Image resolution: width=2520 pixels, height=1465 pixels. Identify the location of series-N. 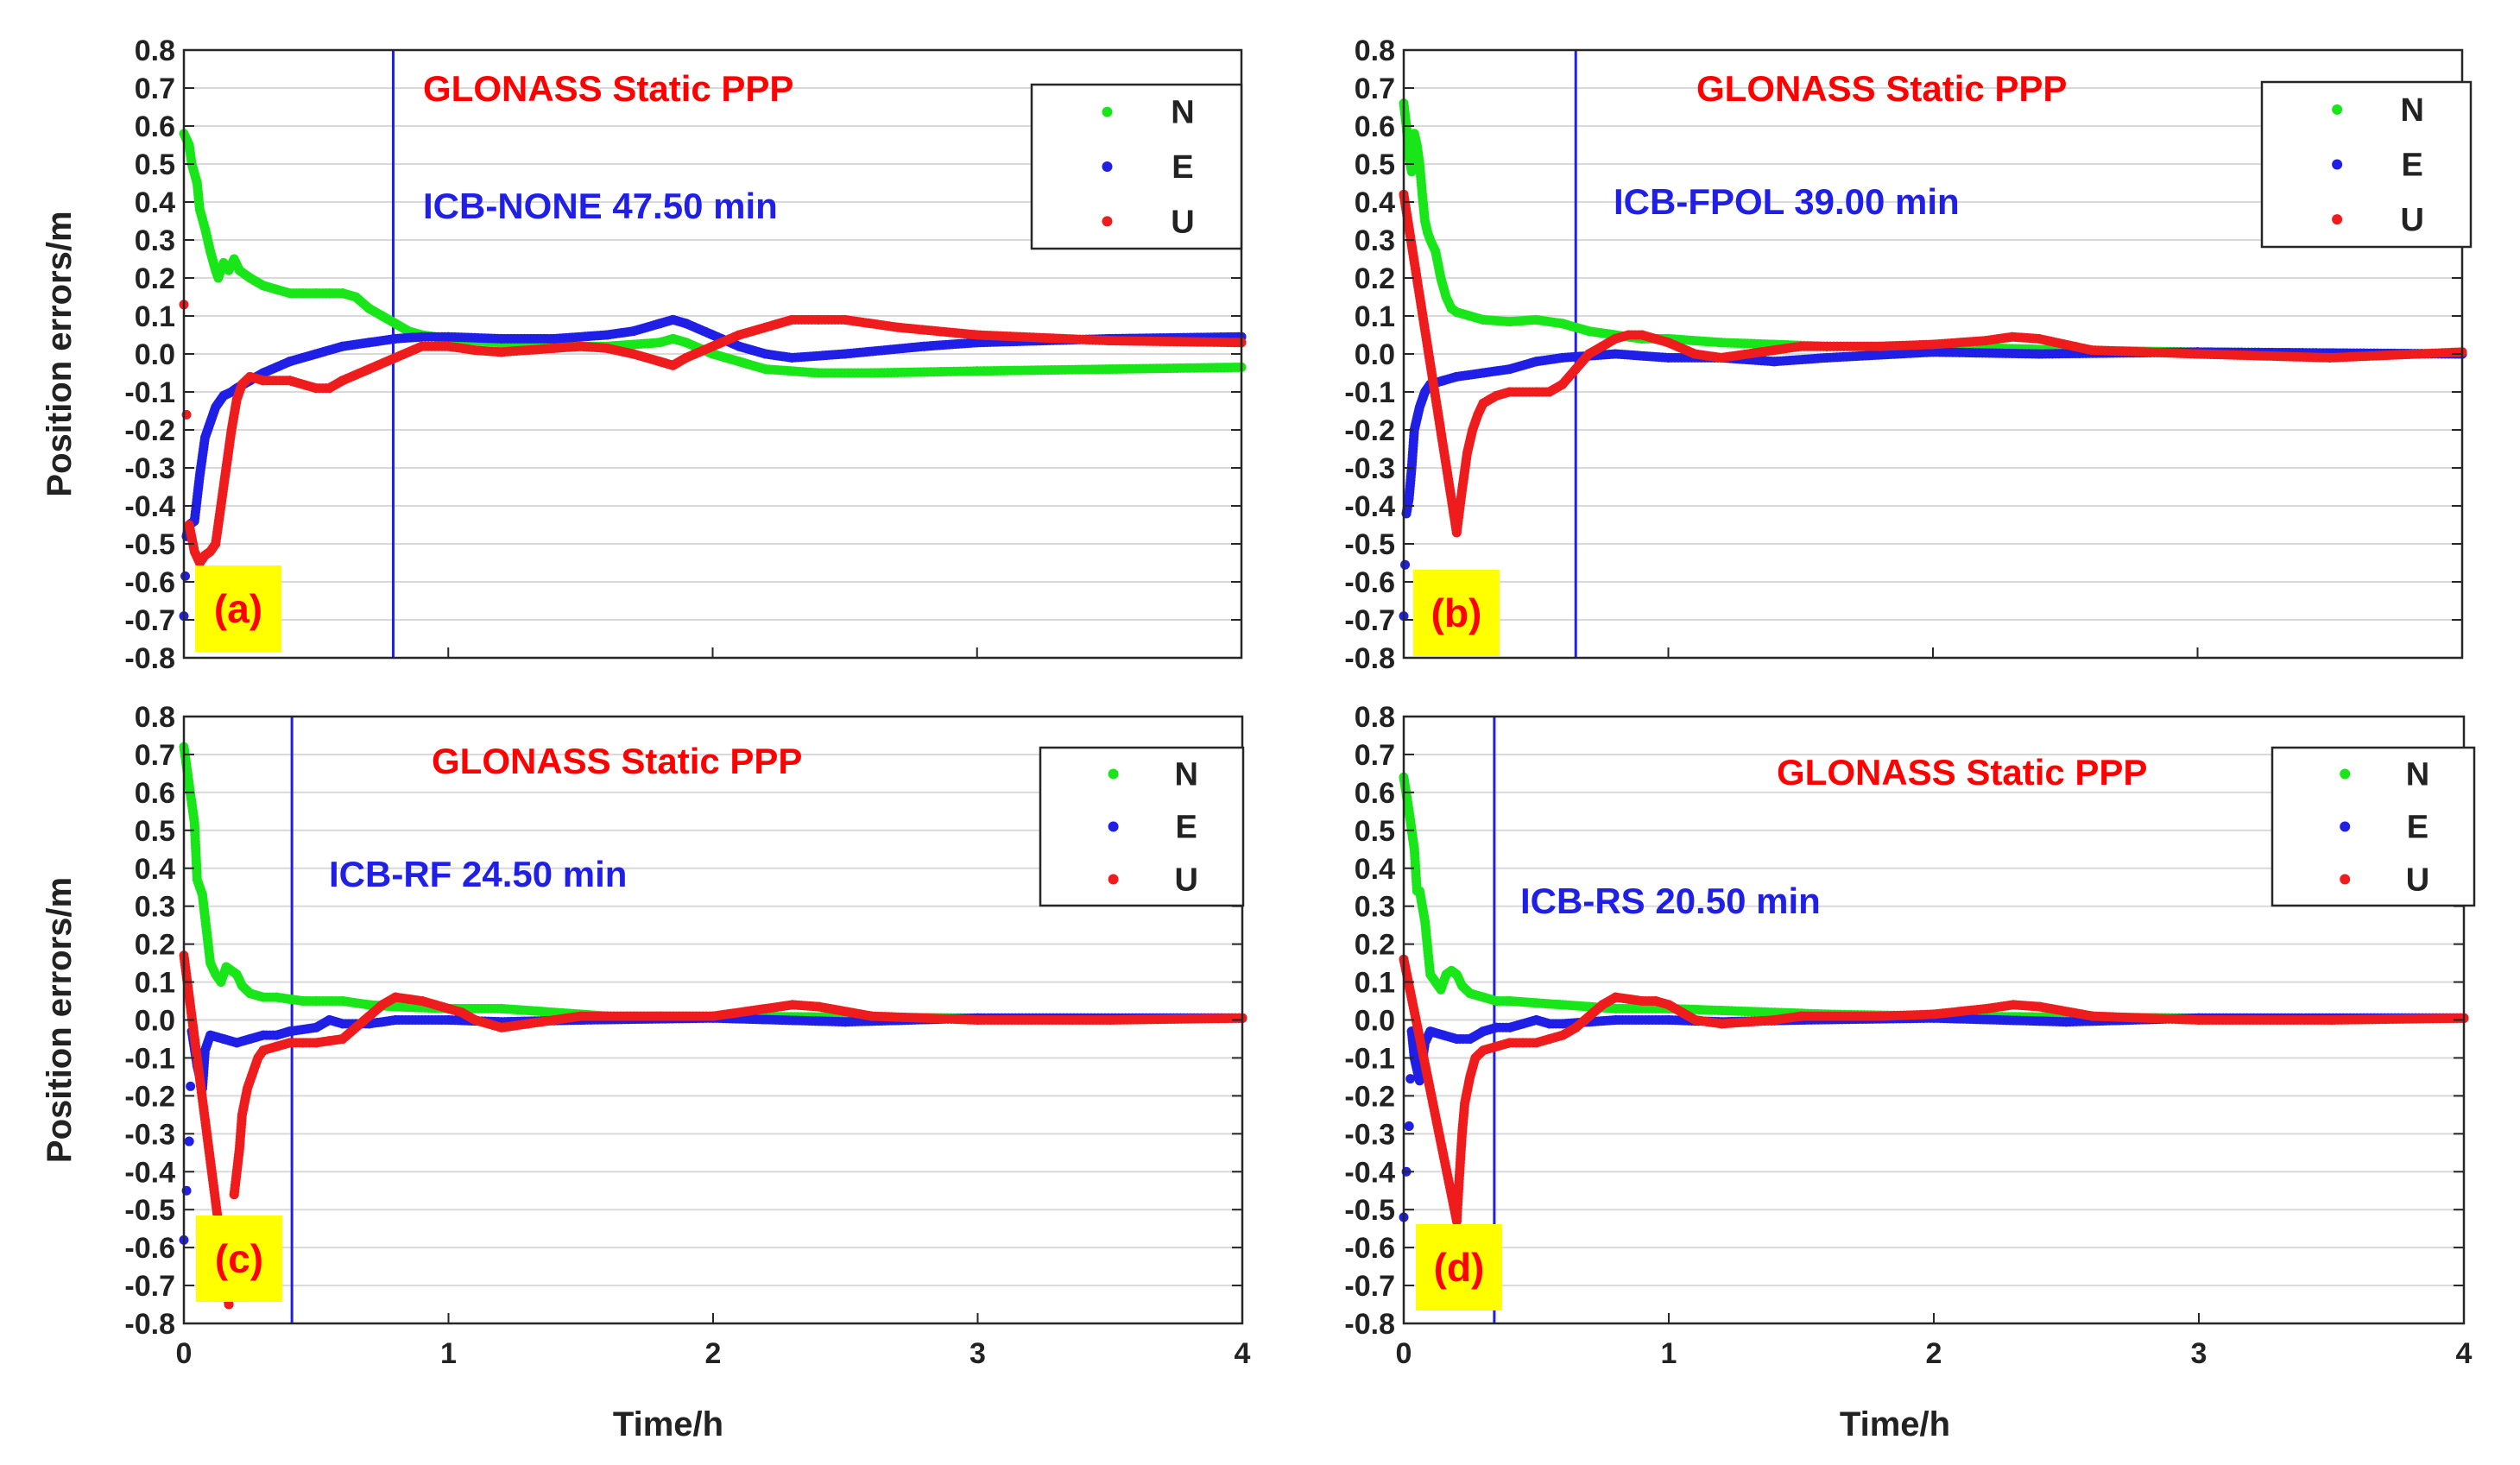
(713, 254).